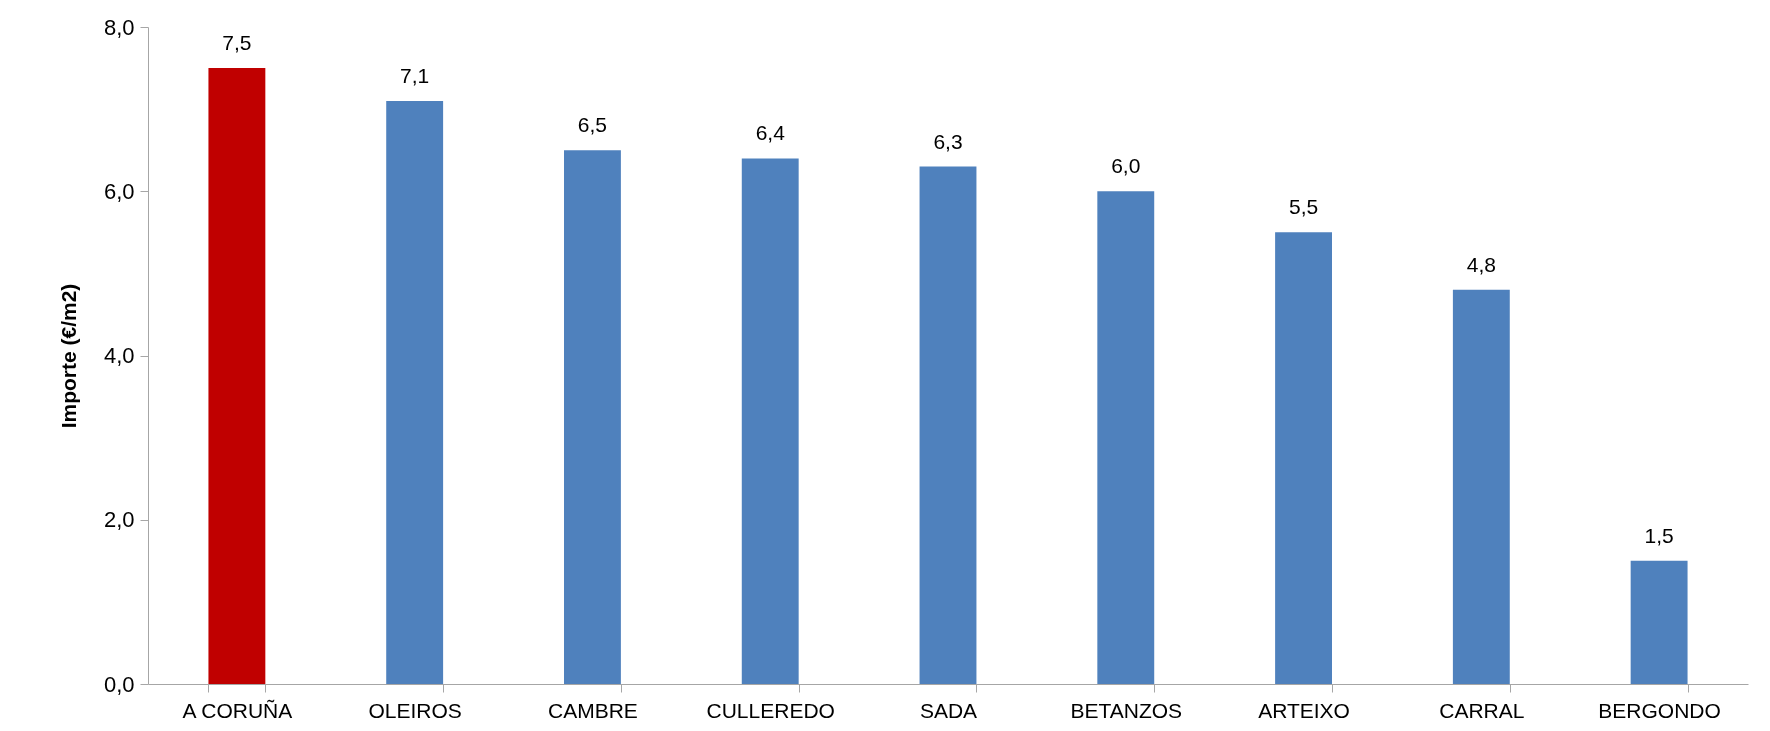 This screenshot has width=1770, height=731. What do you see at coordinates (415, 710) in the screenshot?
I see `x-tick-label: OLEIROS` at bounding box center [415, 710].